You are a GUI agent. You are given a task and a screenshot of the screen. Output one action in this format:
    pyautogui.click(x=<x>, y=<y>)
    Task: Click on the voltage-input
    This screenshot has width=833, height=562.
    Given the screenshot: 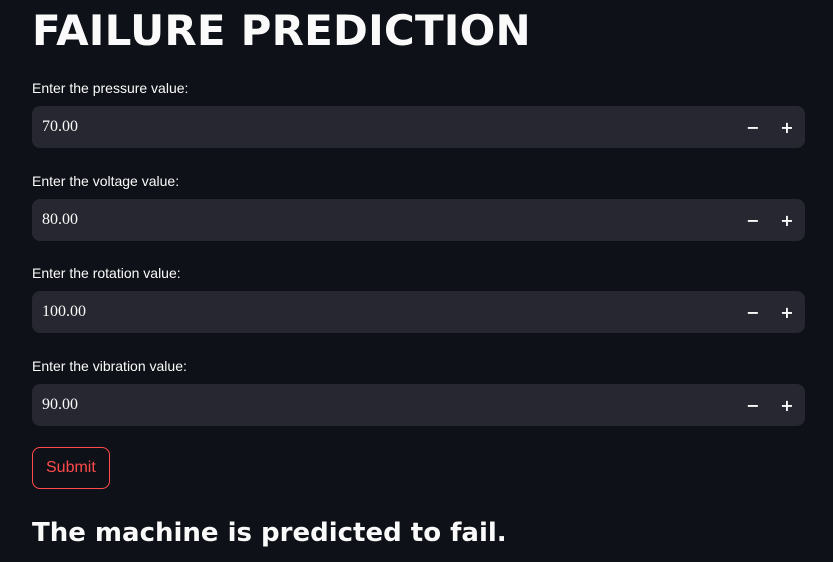 What is the action you would take?
    pyautogui.click(x=384, y=220)
    